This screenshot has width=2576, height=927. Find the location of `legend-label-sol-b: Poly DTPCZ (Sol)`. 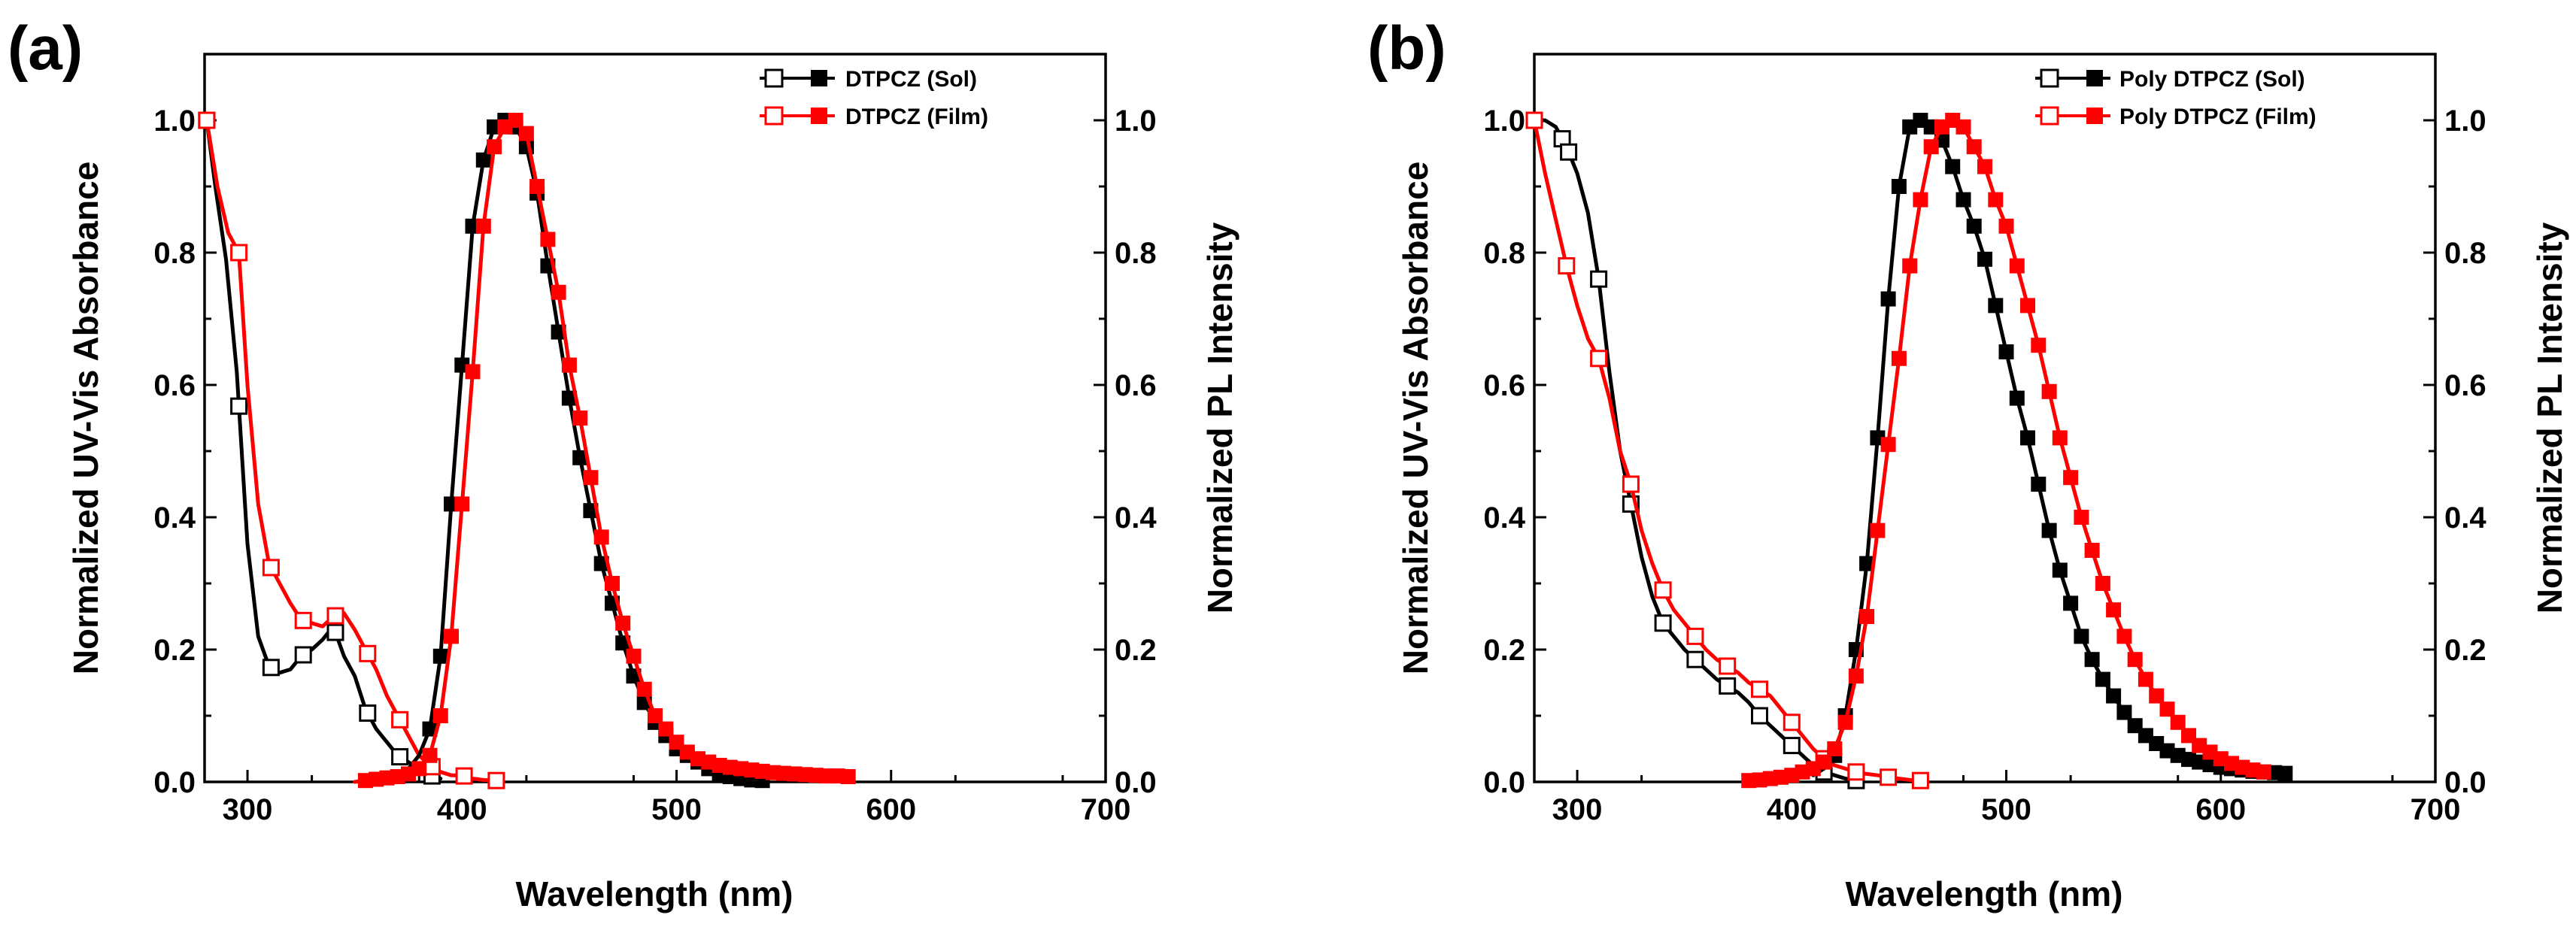

legend-label-sol-b: Poly DTPCZ (Sol) is located at coordinates (2212, 79).